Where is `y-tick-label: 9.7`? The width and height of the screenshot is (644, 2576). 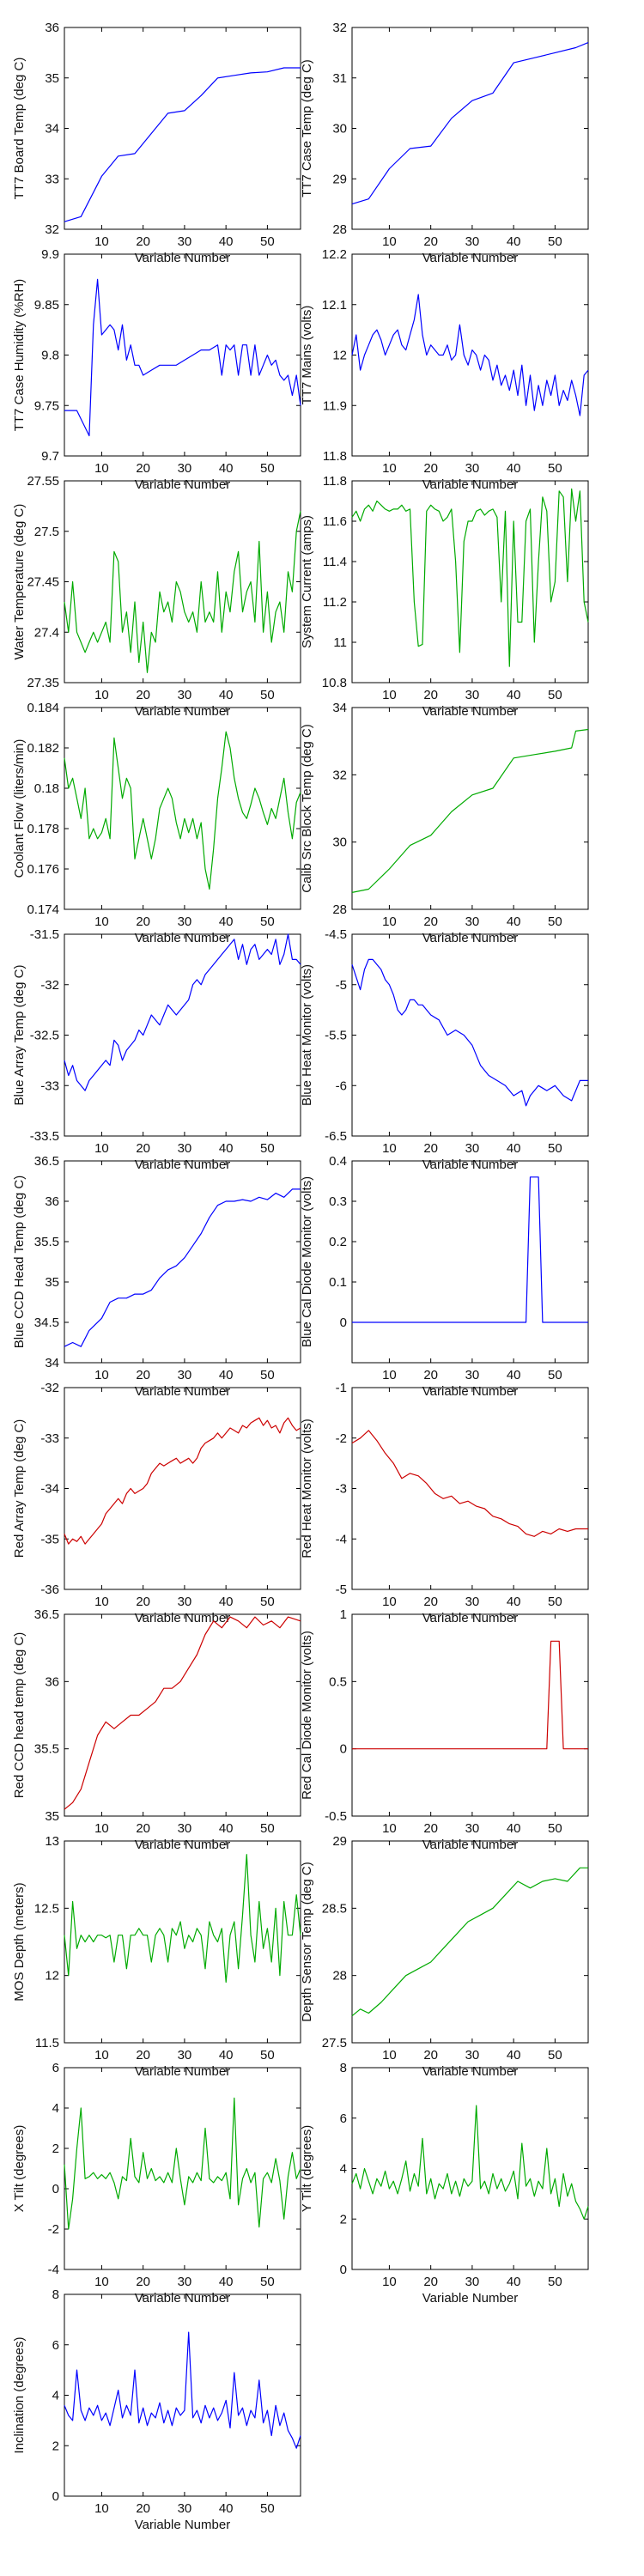 y-tick-label: 9.7 is located at coordinates (50, 457).